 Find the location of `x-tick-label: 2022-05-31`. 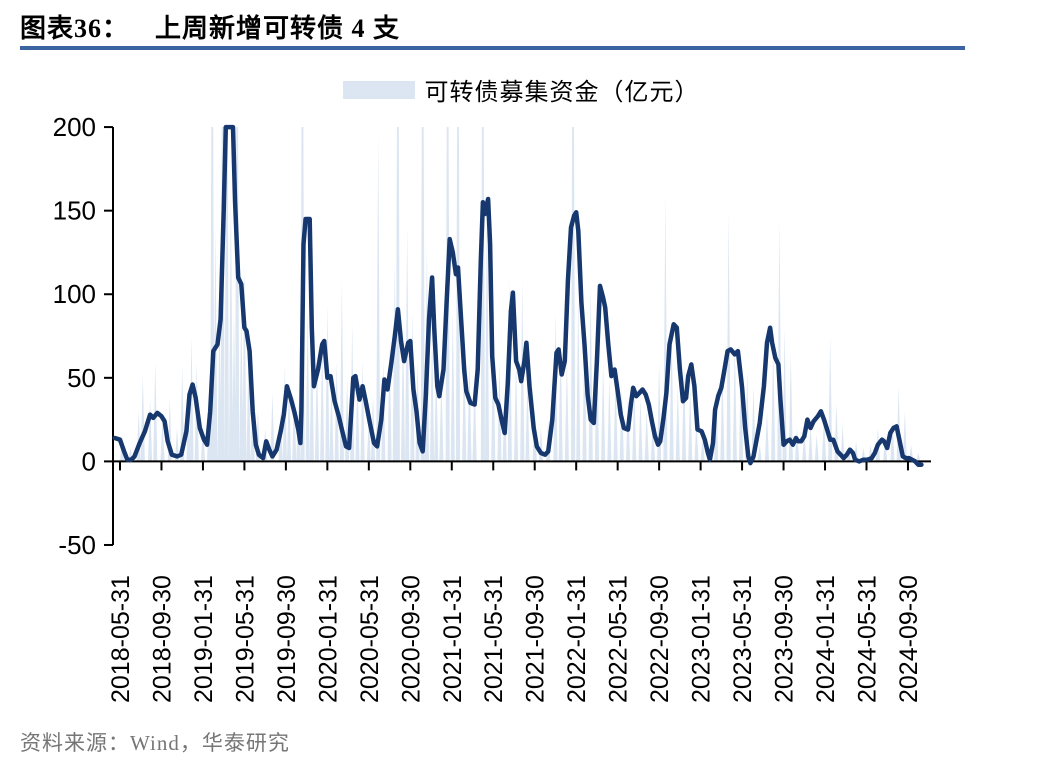

x-tick-label: 2022-05-31 is located at coordinates (619, 639).